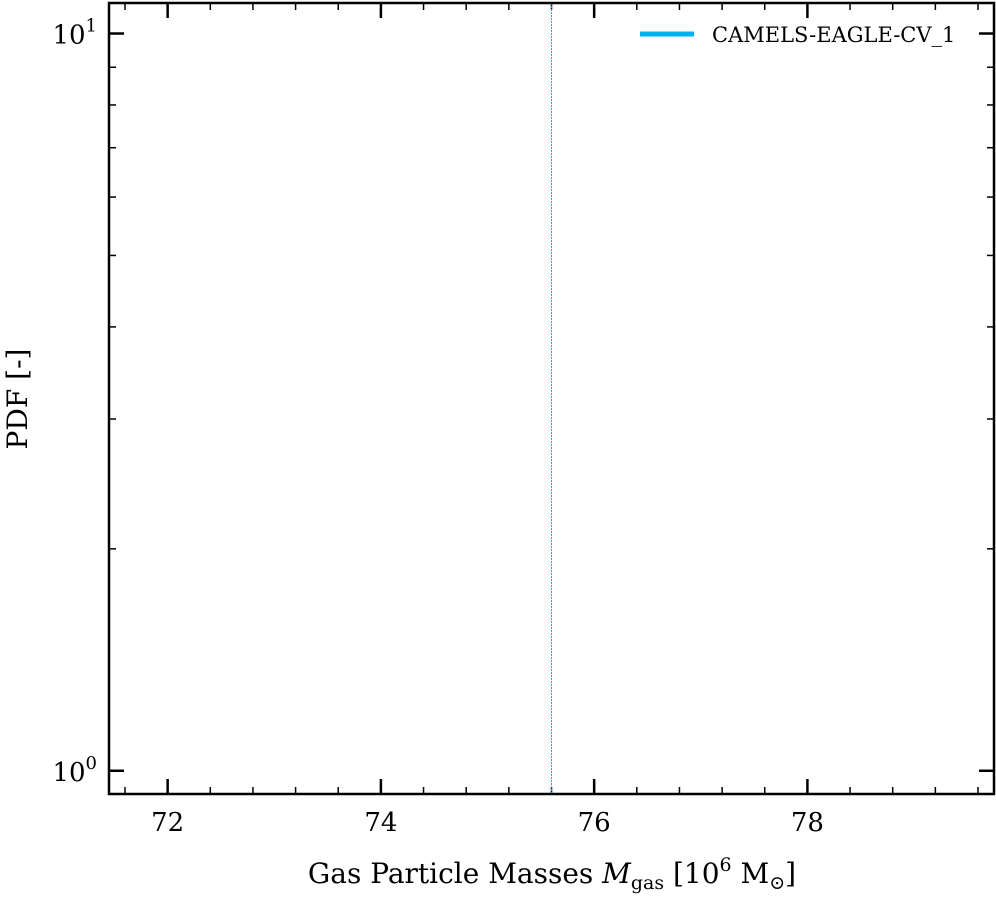 This screenshot has width=996, height=900. Describe the element at coordinates (807, 823) in the screenshot. I see `x-tick-label: 78` at that location.